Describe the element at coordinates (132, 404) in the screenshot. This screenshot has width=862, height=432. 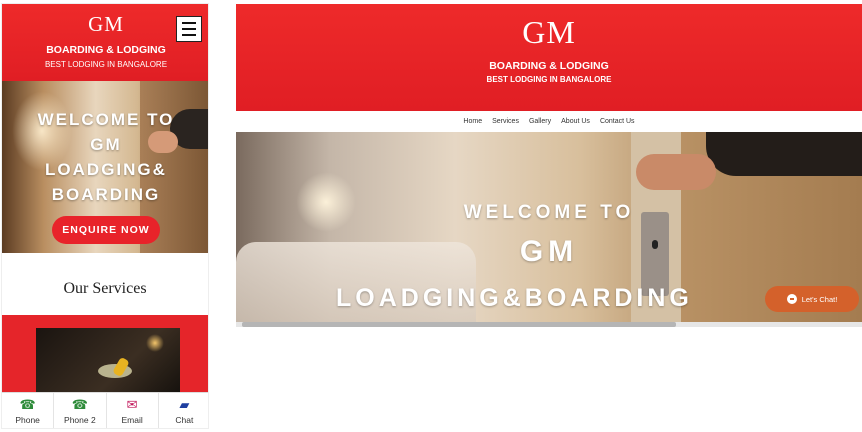
I see `email-icon: ✉` at that location.